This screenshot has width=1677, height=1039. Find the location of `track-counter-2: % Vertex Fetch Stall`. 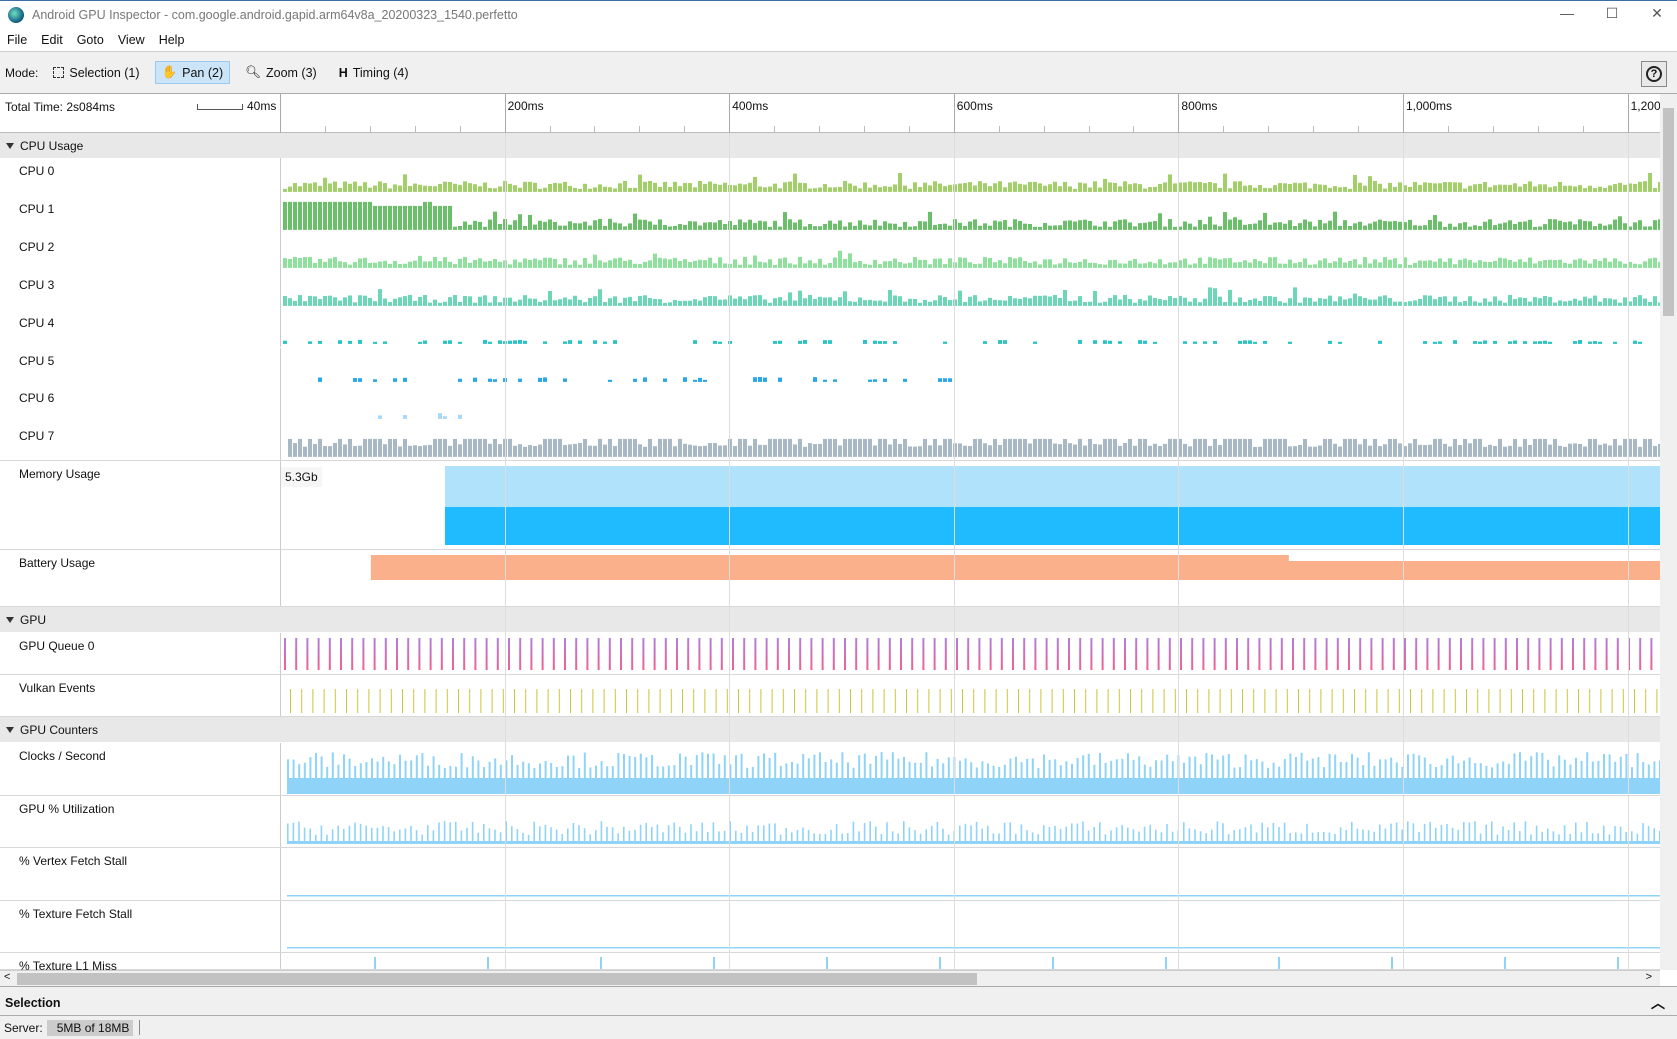

track-counter-2: % Vertex Fetch Stall is located at coordinates (830, 874).